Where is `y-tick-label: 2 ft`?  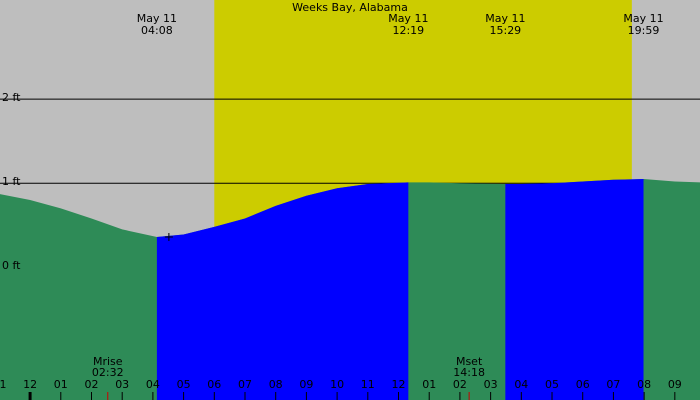
y-tick-label: 2 ft is located at coordinates (11, 97).